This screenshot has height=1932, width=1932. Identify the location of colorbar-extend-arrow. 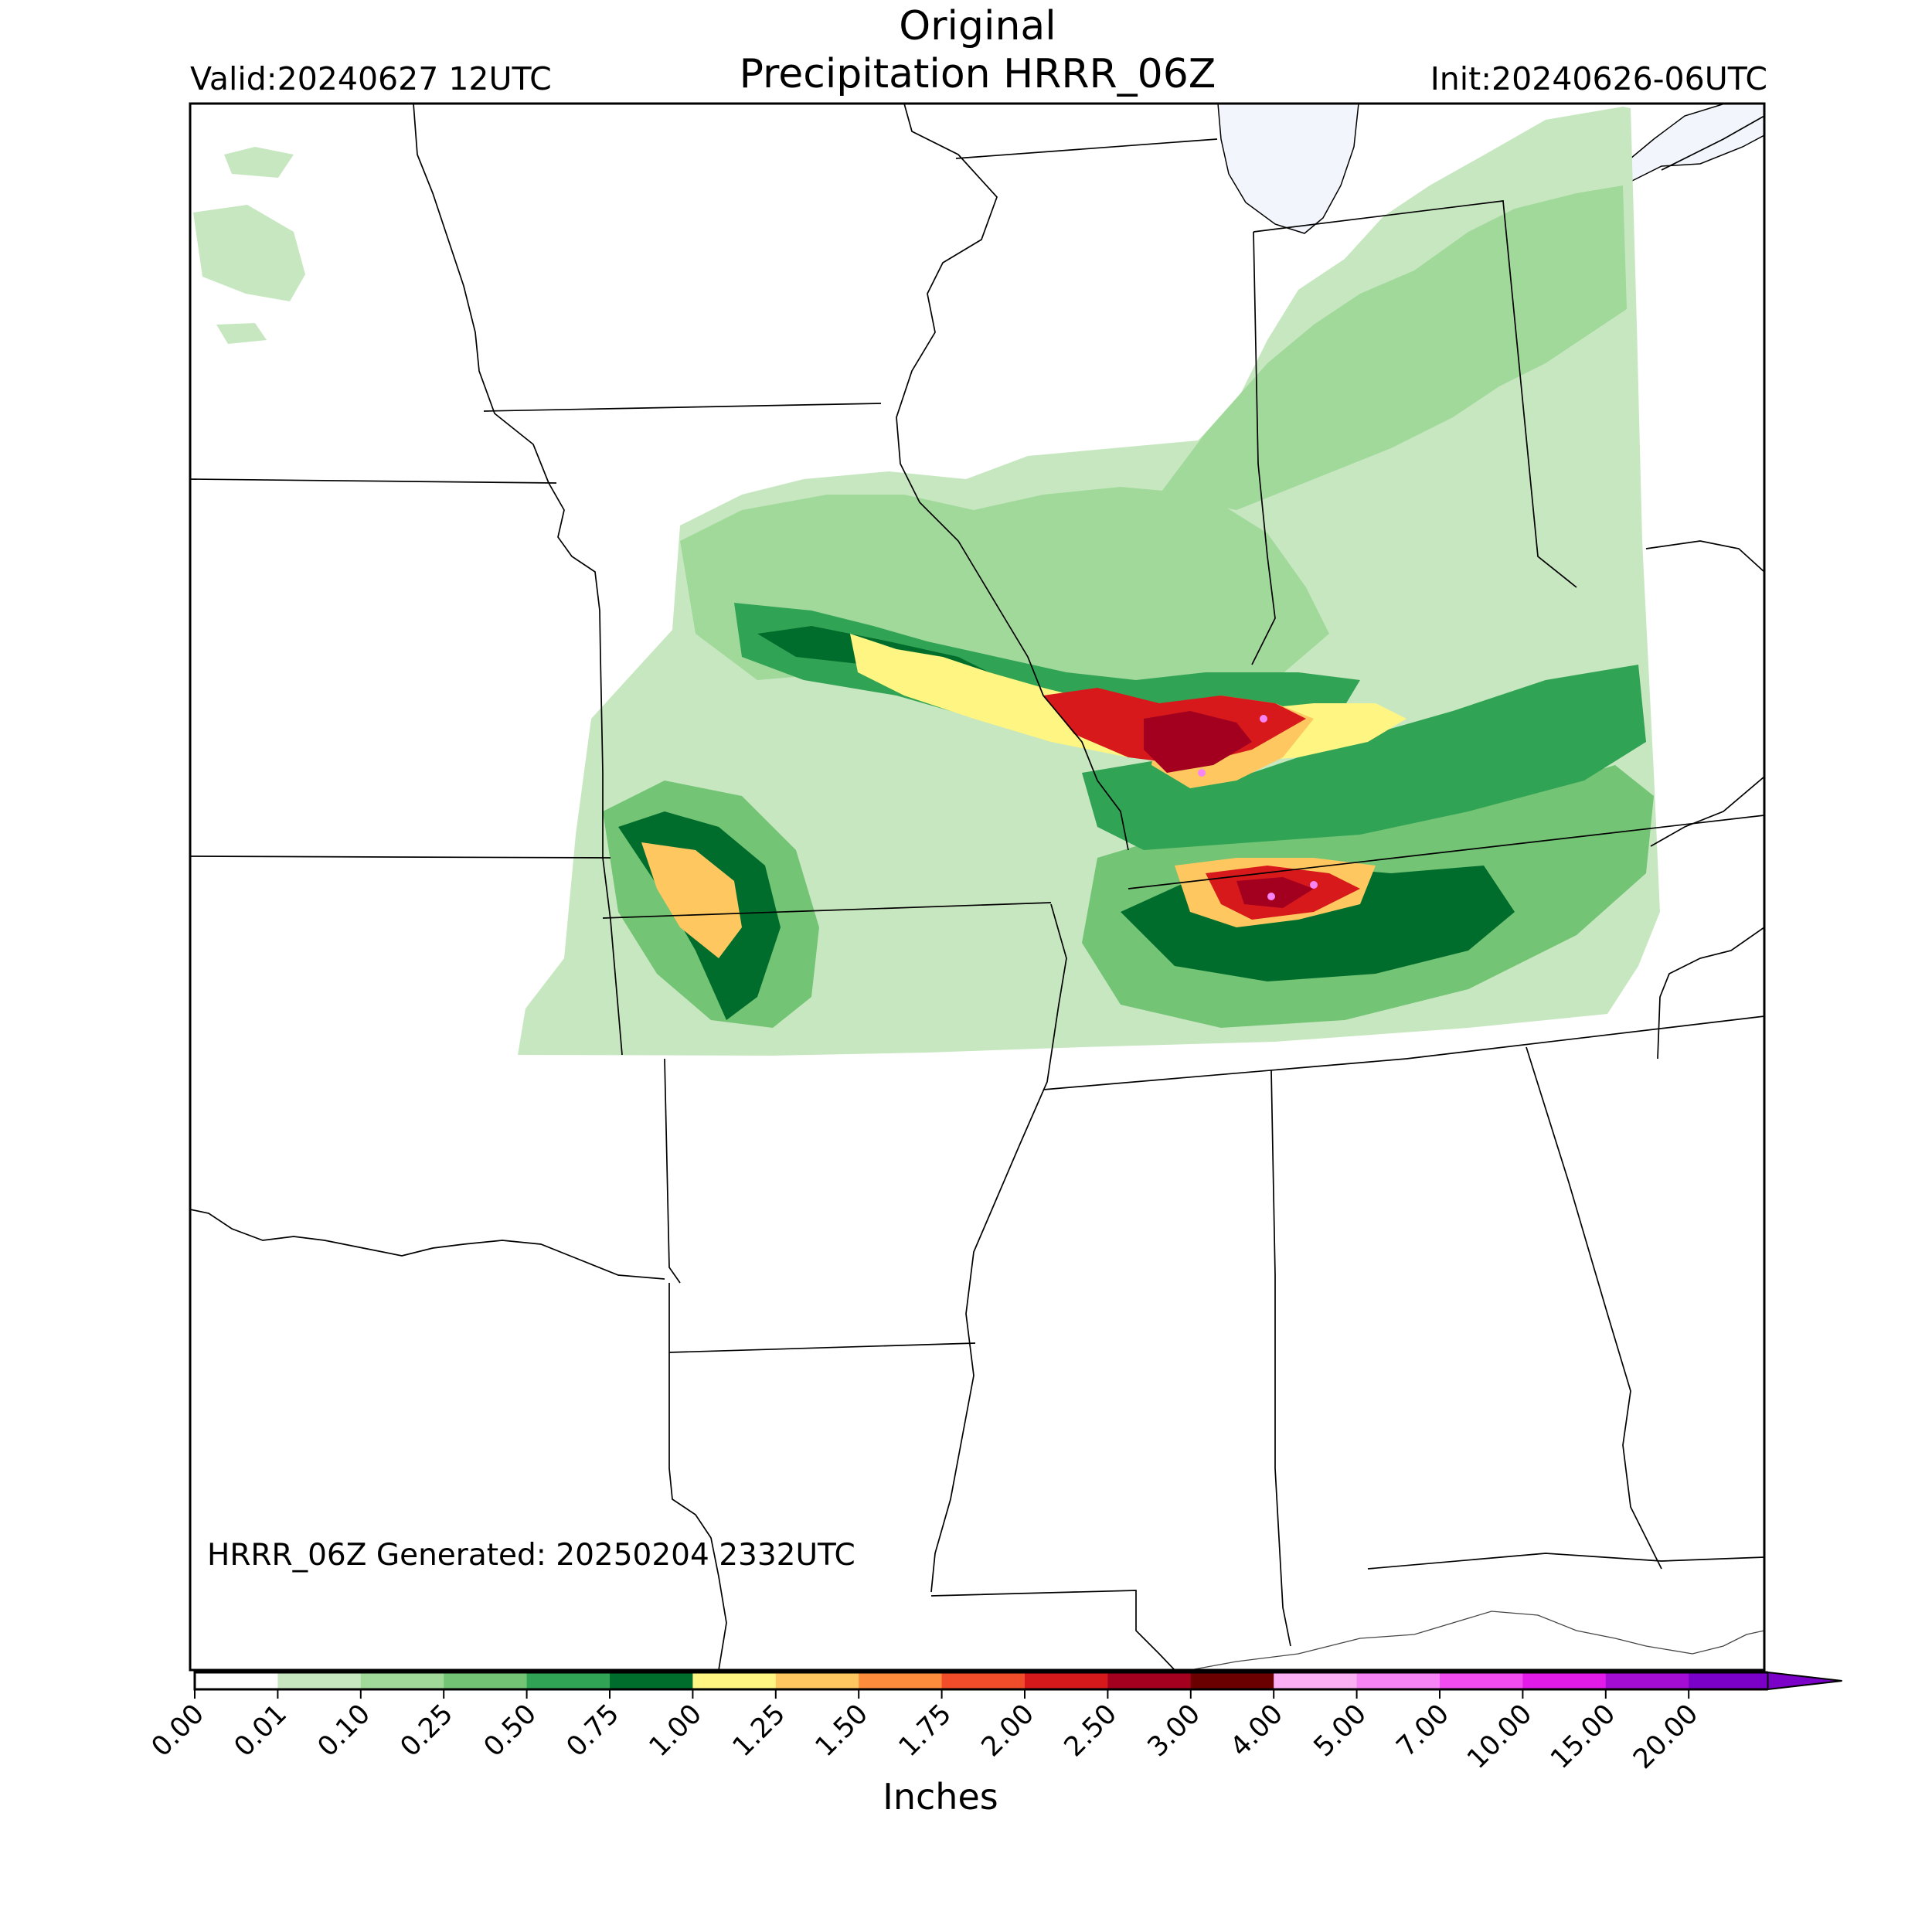
(1804, 1681).